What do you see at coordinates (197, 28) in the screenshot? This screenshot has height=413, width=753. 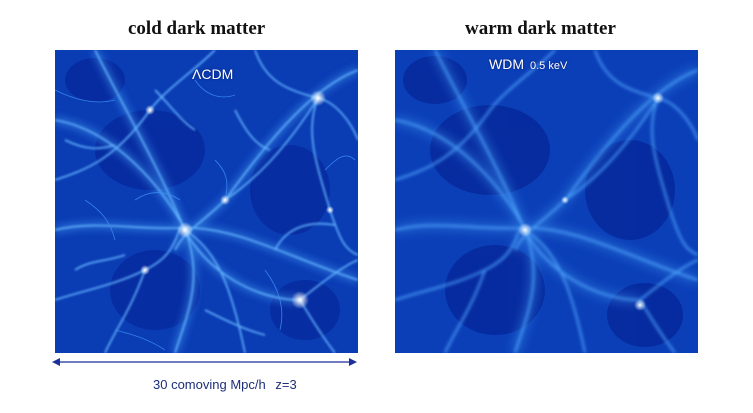 I see `cdm-title: cold dark matter` at bounding box center [197, 28].